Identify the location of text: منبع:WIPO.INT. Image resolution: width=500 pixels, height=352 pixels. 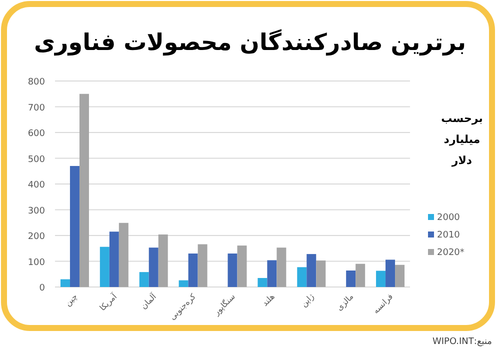
(462, 342).